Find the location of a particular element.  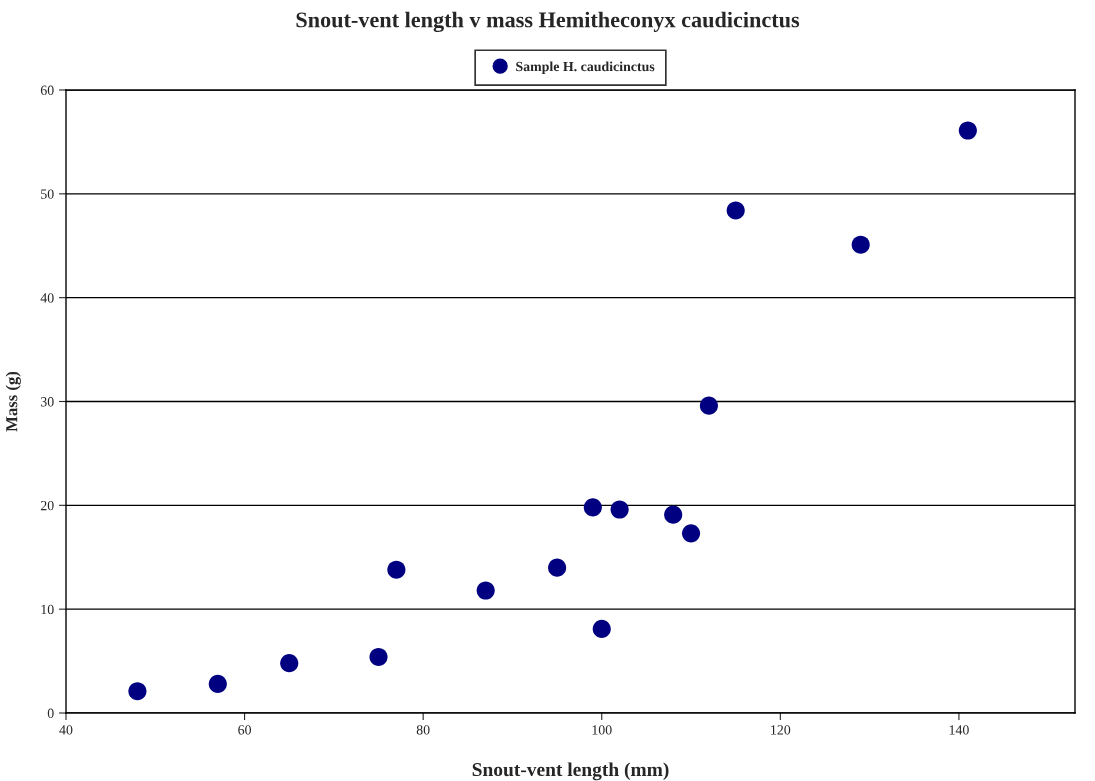

x-tick-label: 60 is located at coordinates (244, 730).